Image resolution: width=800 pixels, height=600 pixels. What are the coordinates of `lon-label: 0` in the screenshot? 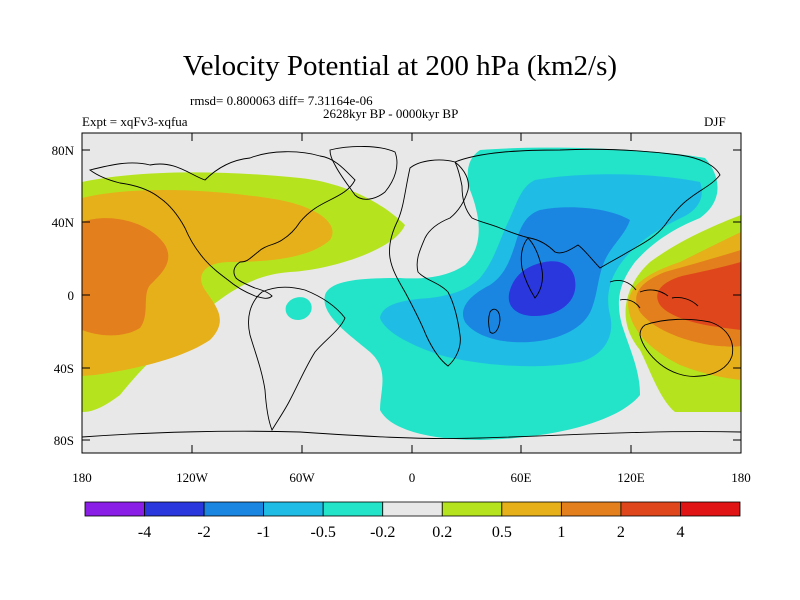 It's located at (412, 477).